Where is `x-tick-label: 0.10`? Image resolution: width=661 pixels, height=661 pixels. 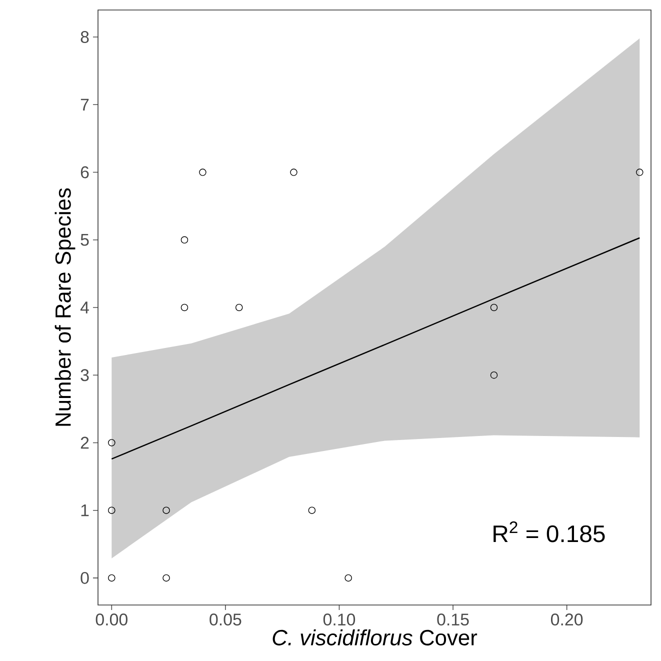
x-tick-label: 0.10 is located at coordinates (339, 620).